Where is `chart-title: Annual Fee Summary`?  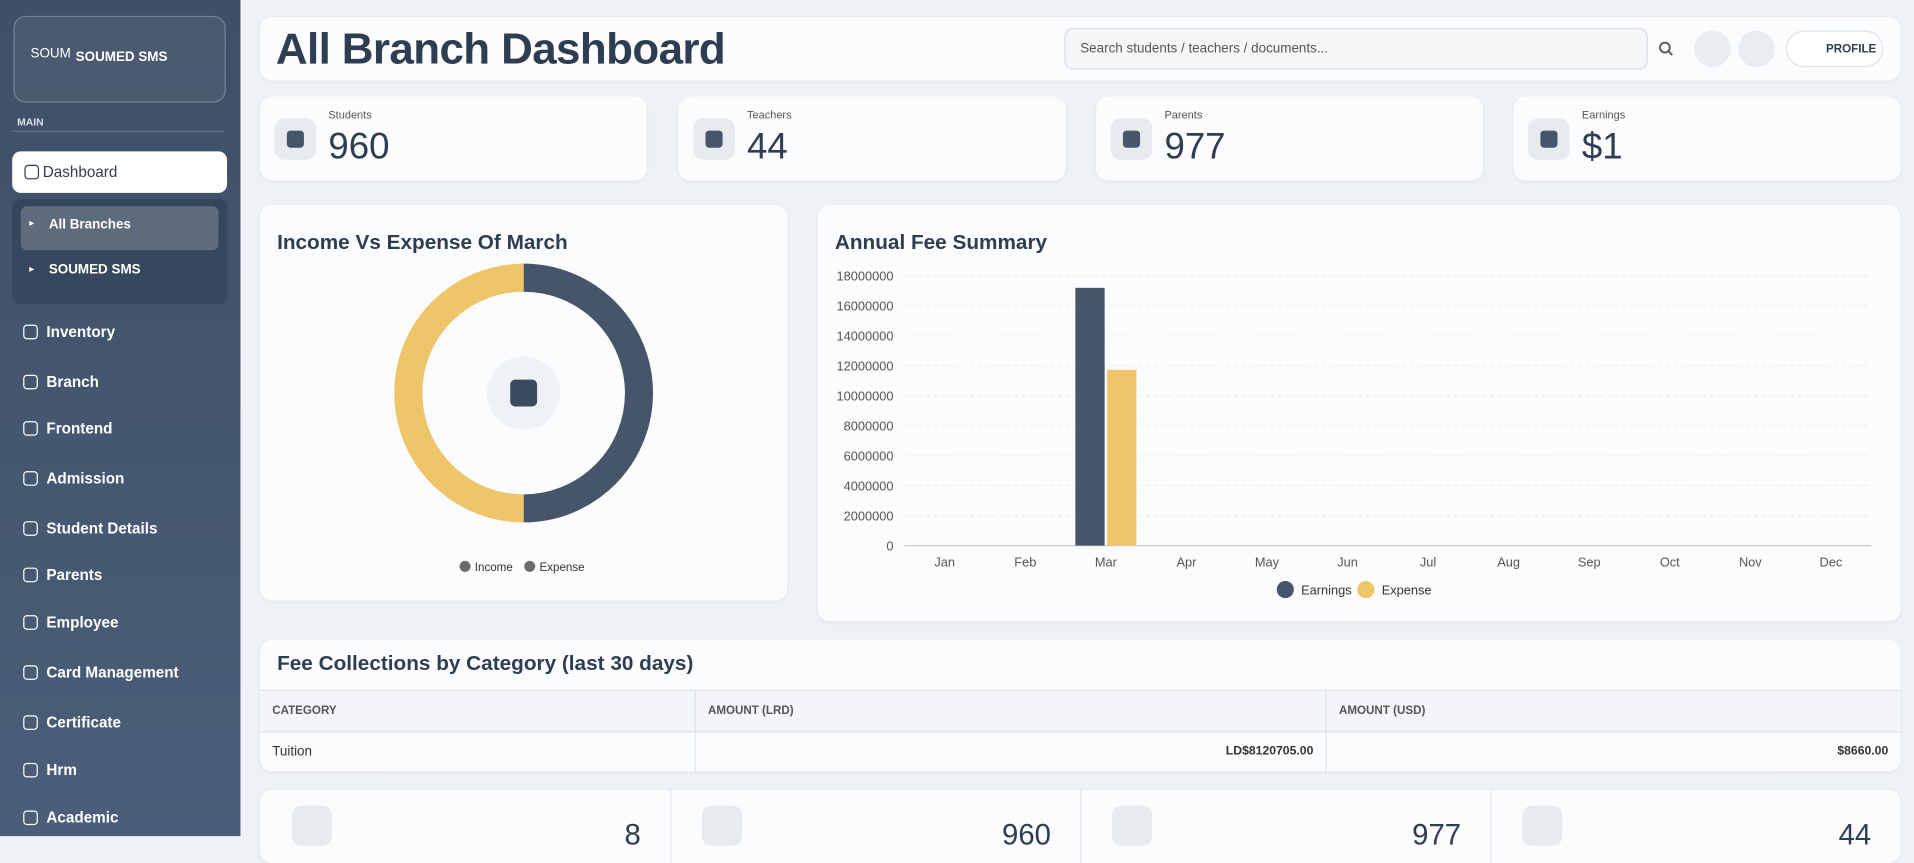 chart-title: Annual Fee Summary is located at coordinates (941, 242).